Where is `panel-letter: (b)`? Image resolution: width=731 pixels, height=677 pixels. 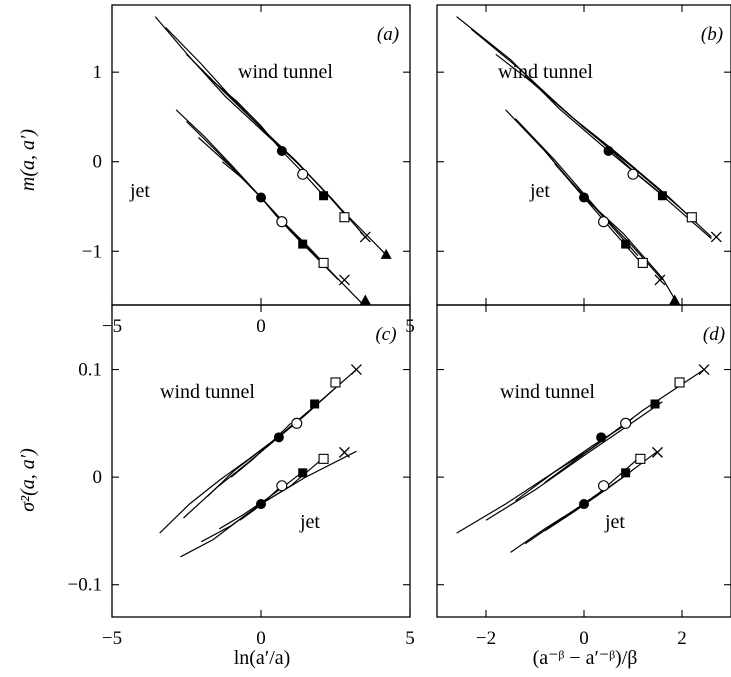 panel-letter: (b) is located at coordinates (712, 34).